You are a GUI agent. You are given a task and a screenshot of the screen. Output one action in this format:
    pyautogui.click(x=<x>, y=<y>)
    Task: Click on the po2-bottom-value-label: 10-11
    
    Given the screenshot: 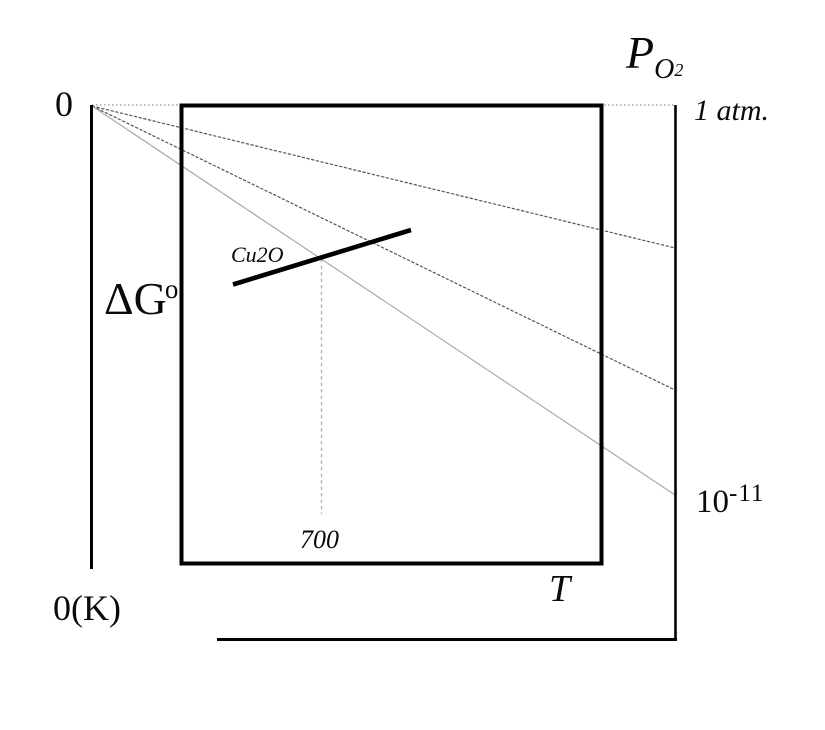 What is the action you would take?
    pyautogui.click(x=730, y=500)
    